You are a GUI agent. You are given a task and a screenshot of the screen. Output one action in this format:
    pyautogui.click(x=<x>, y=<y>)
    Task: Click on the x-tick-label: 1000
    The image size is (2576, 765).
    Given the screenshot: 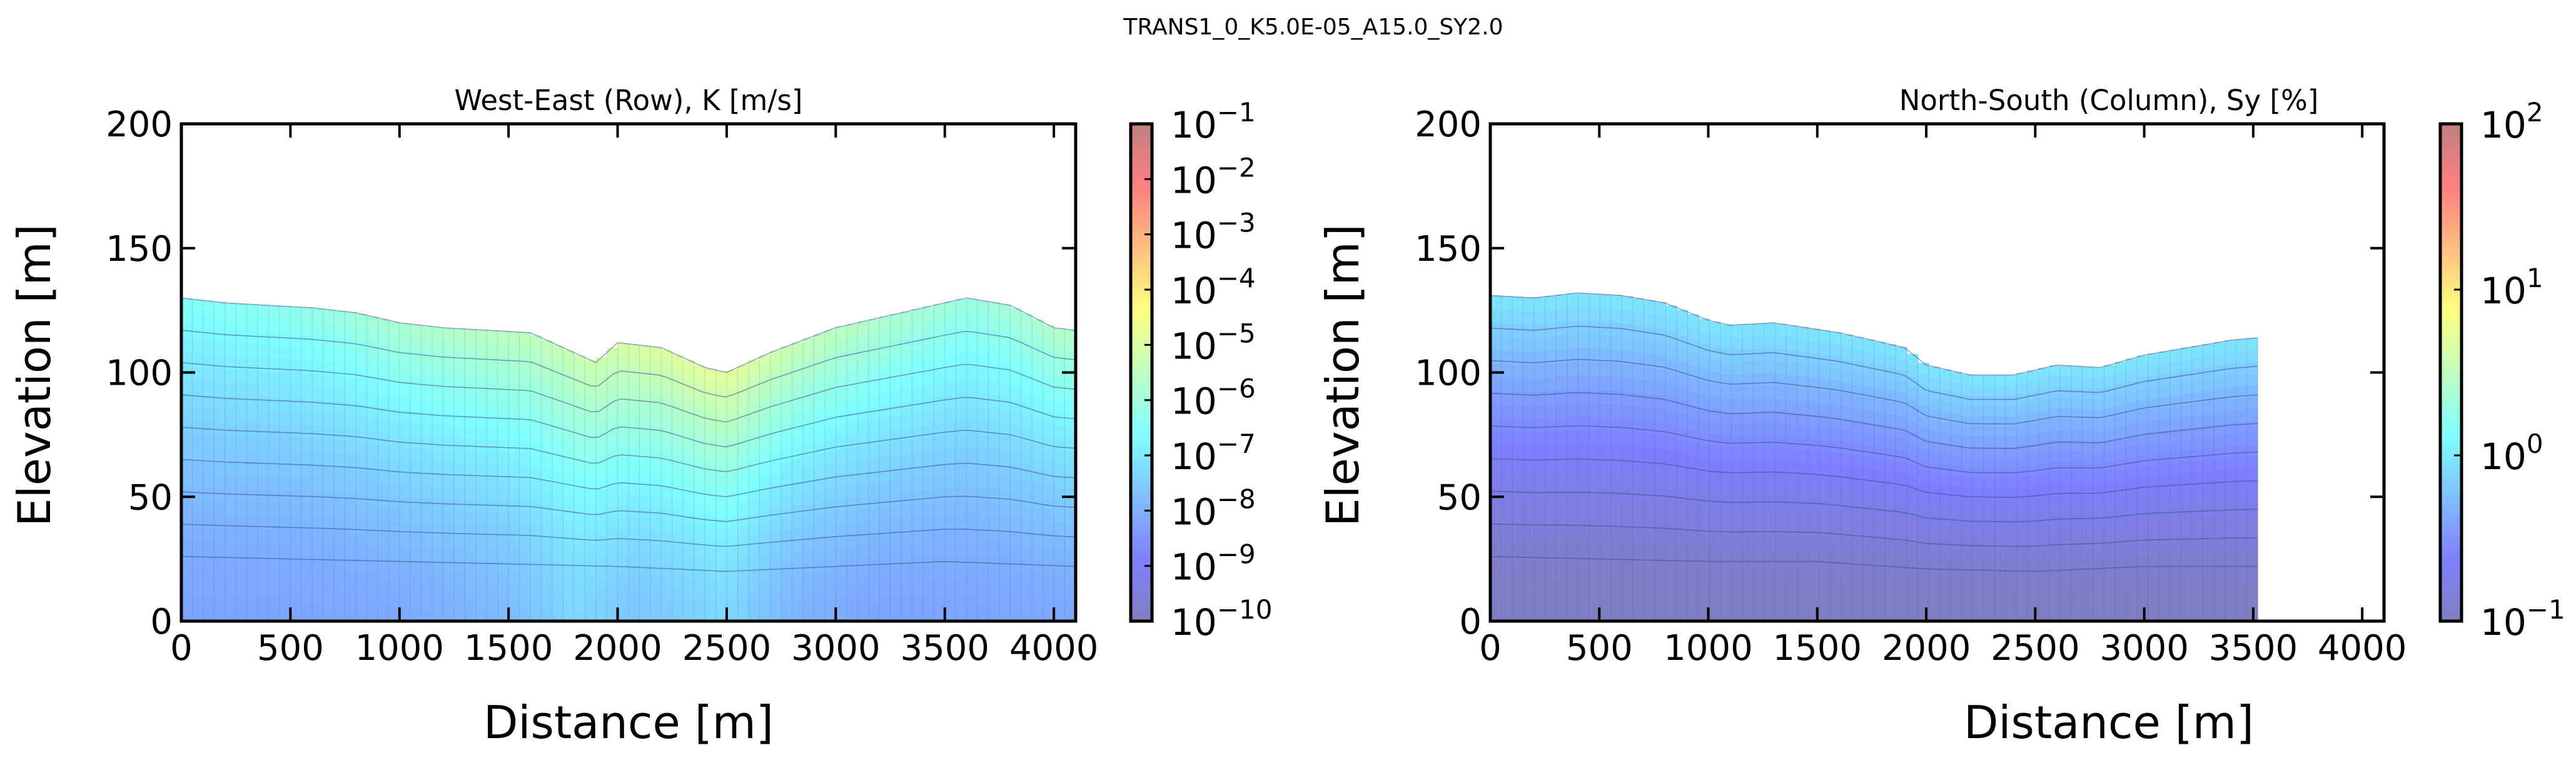 What is the action you would take?
    pyautogui.click(x=1708, y=648)
    